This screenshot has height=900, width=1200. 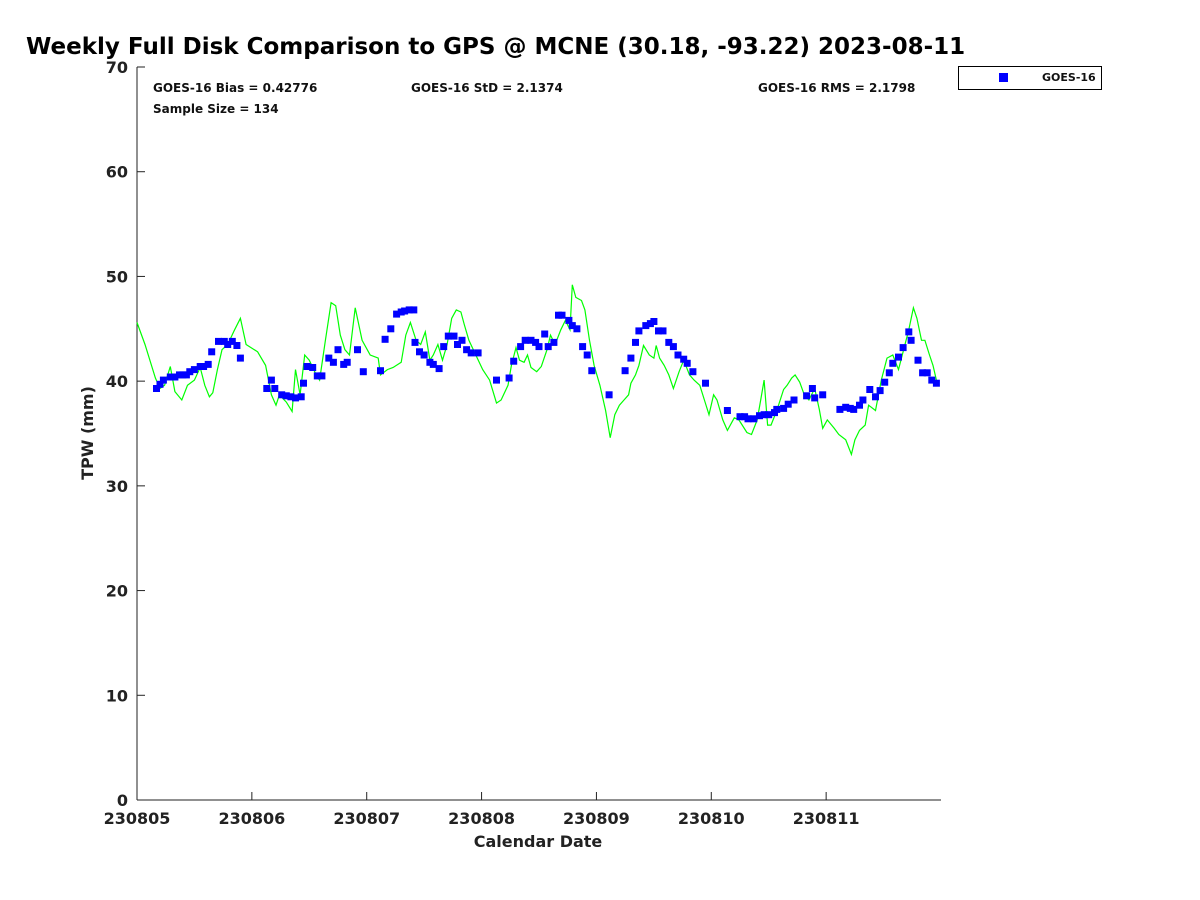 I want to click on y-tick-label: 20, so click(x=117, y=591).